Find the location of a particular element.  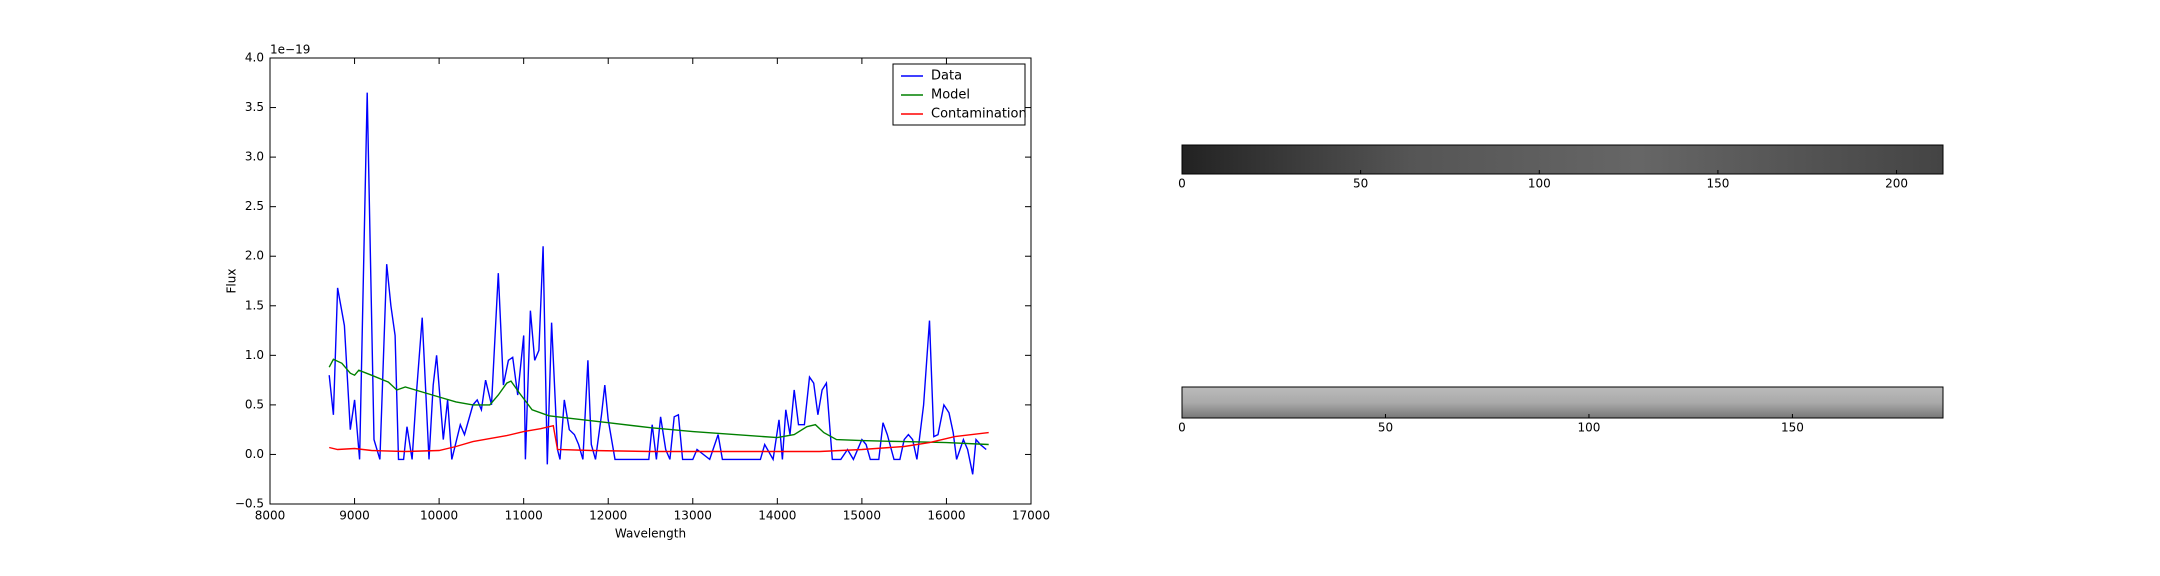

x-tick-label: 13000 is located at coordinates (693, 516).